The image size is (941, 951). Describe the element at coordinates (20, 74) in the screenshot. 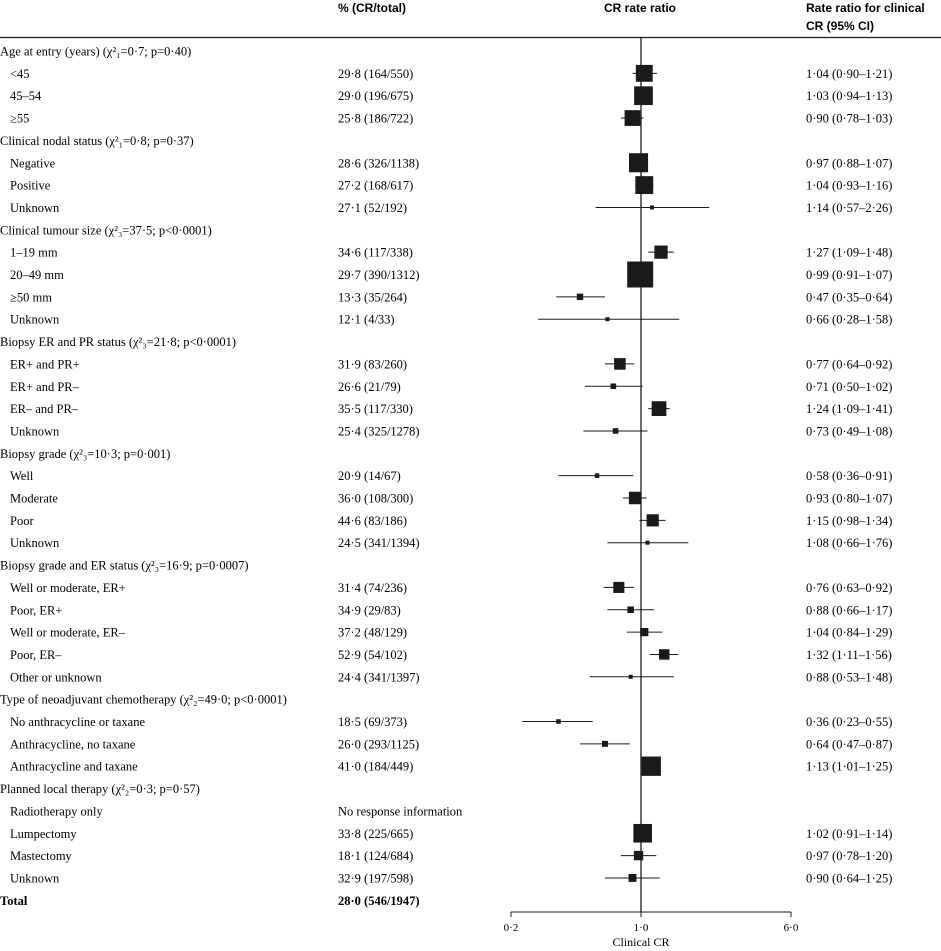

I see `row-label: <45` at that location.